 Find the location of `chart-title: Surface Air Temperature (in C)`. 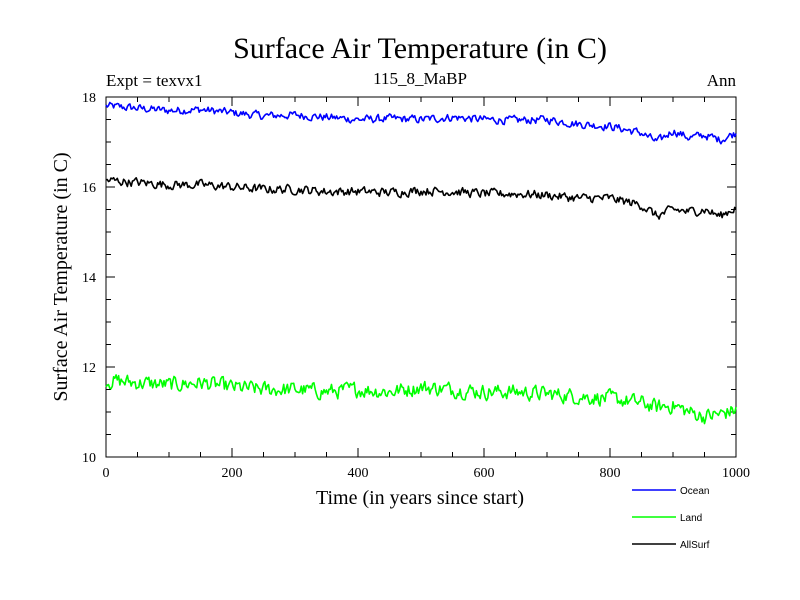

chart-title: Surface Air Temperature (in C) is located at coordinates (420, 48).